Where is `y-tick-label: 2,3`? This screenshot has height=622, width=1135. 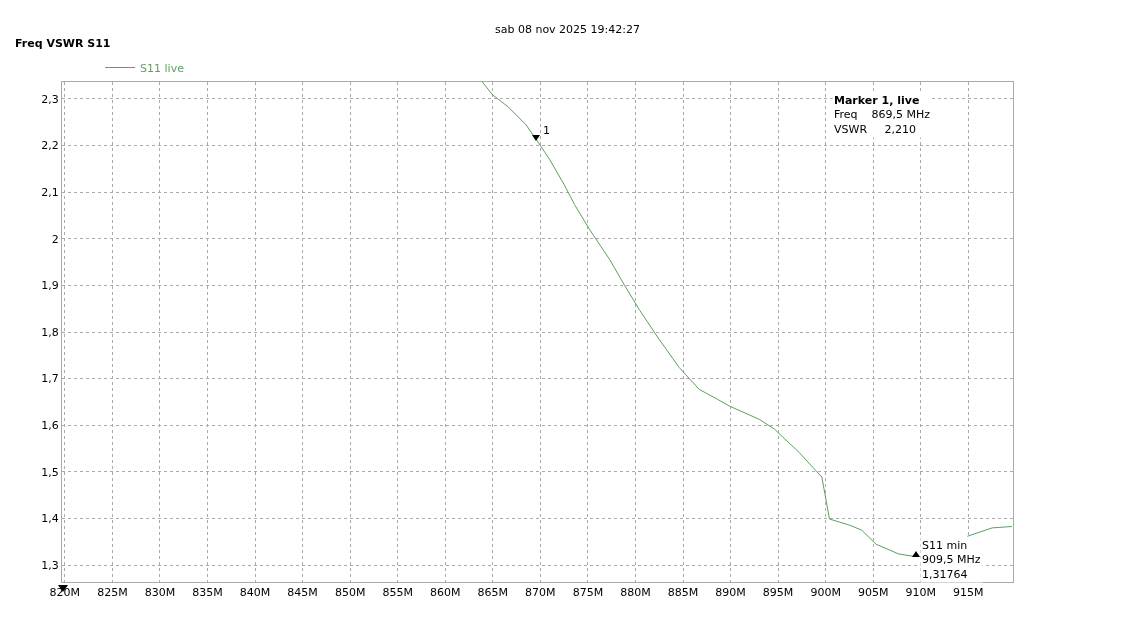 y-tick-label: 2,3 is located at coordinates (50, 99).